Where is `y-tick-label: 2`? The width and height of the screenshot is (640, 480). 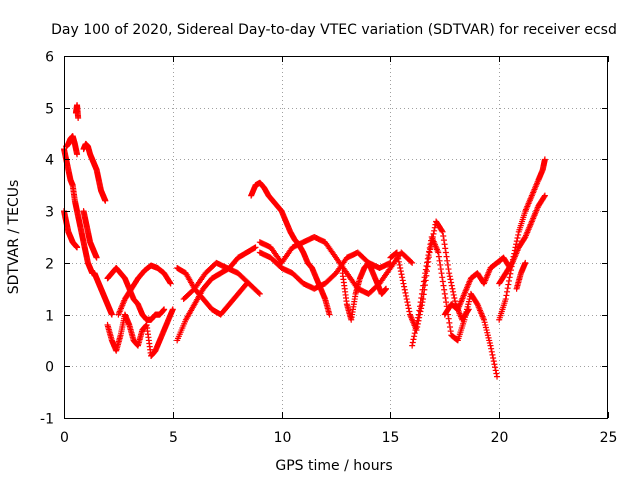 y-tick-label: 2 is located at coordinates (49, 265).